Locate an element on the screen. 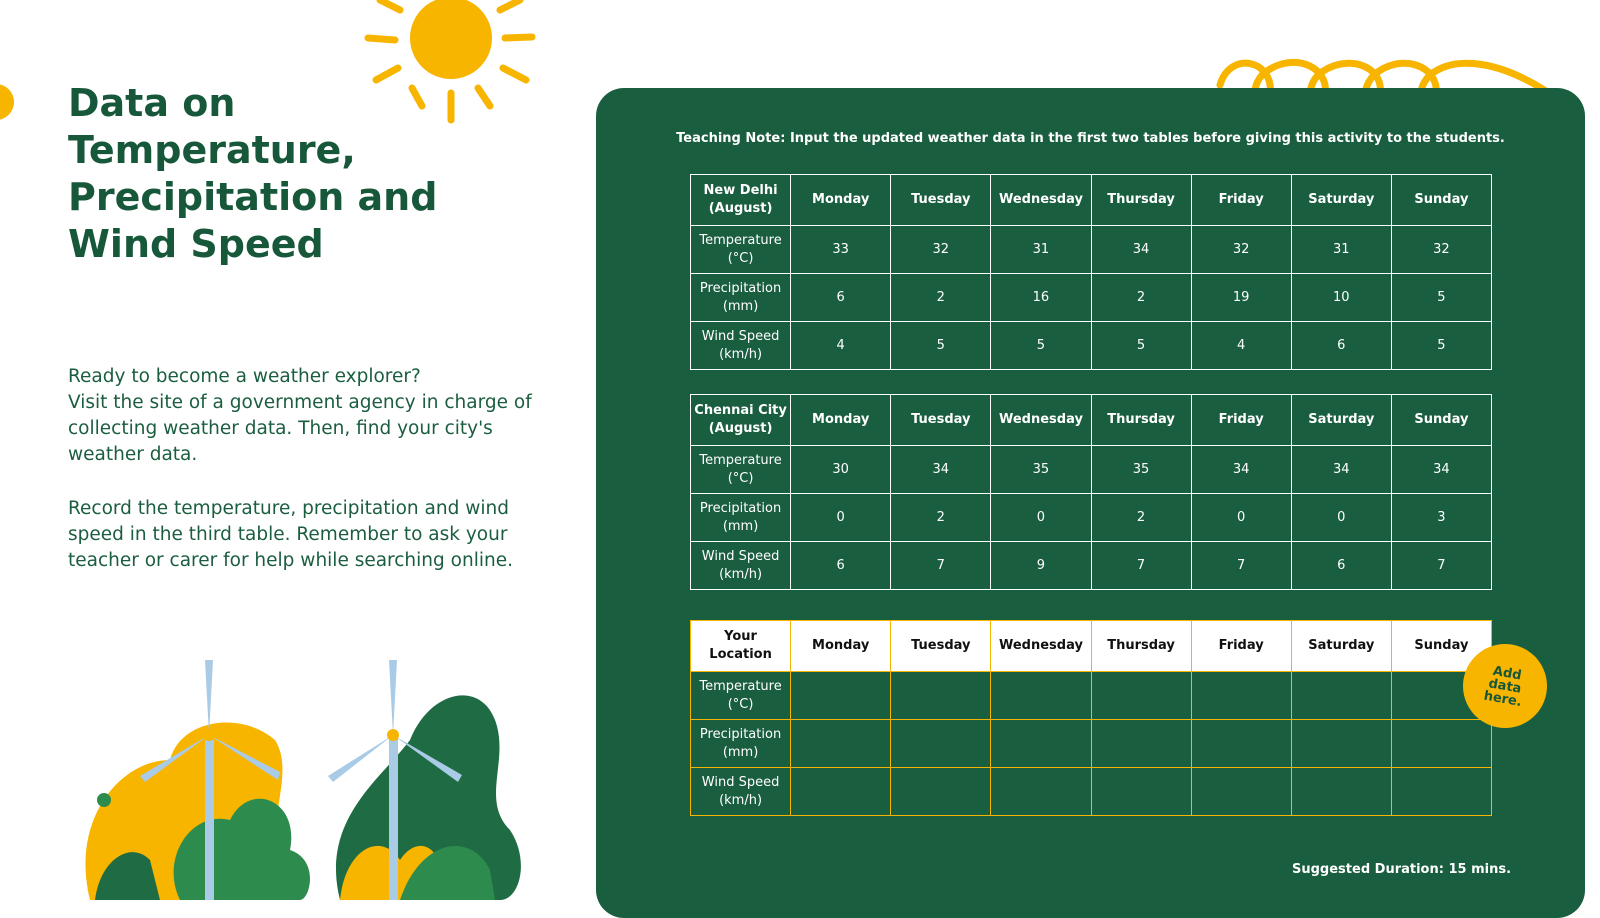  header-cell: New Delhi (August) is located at coordinates (740, 200).